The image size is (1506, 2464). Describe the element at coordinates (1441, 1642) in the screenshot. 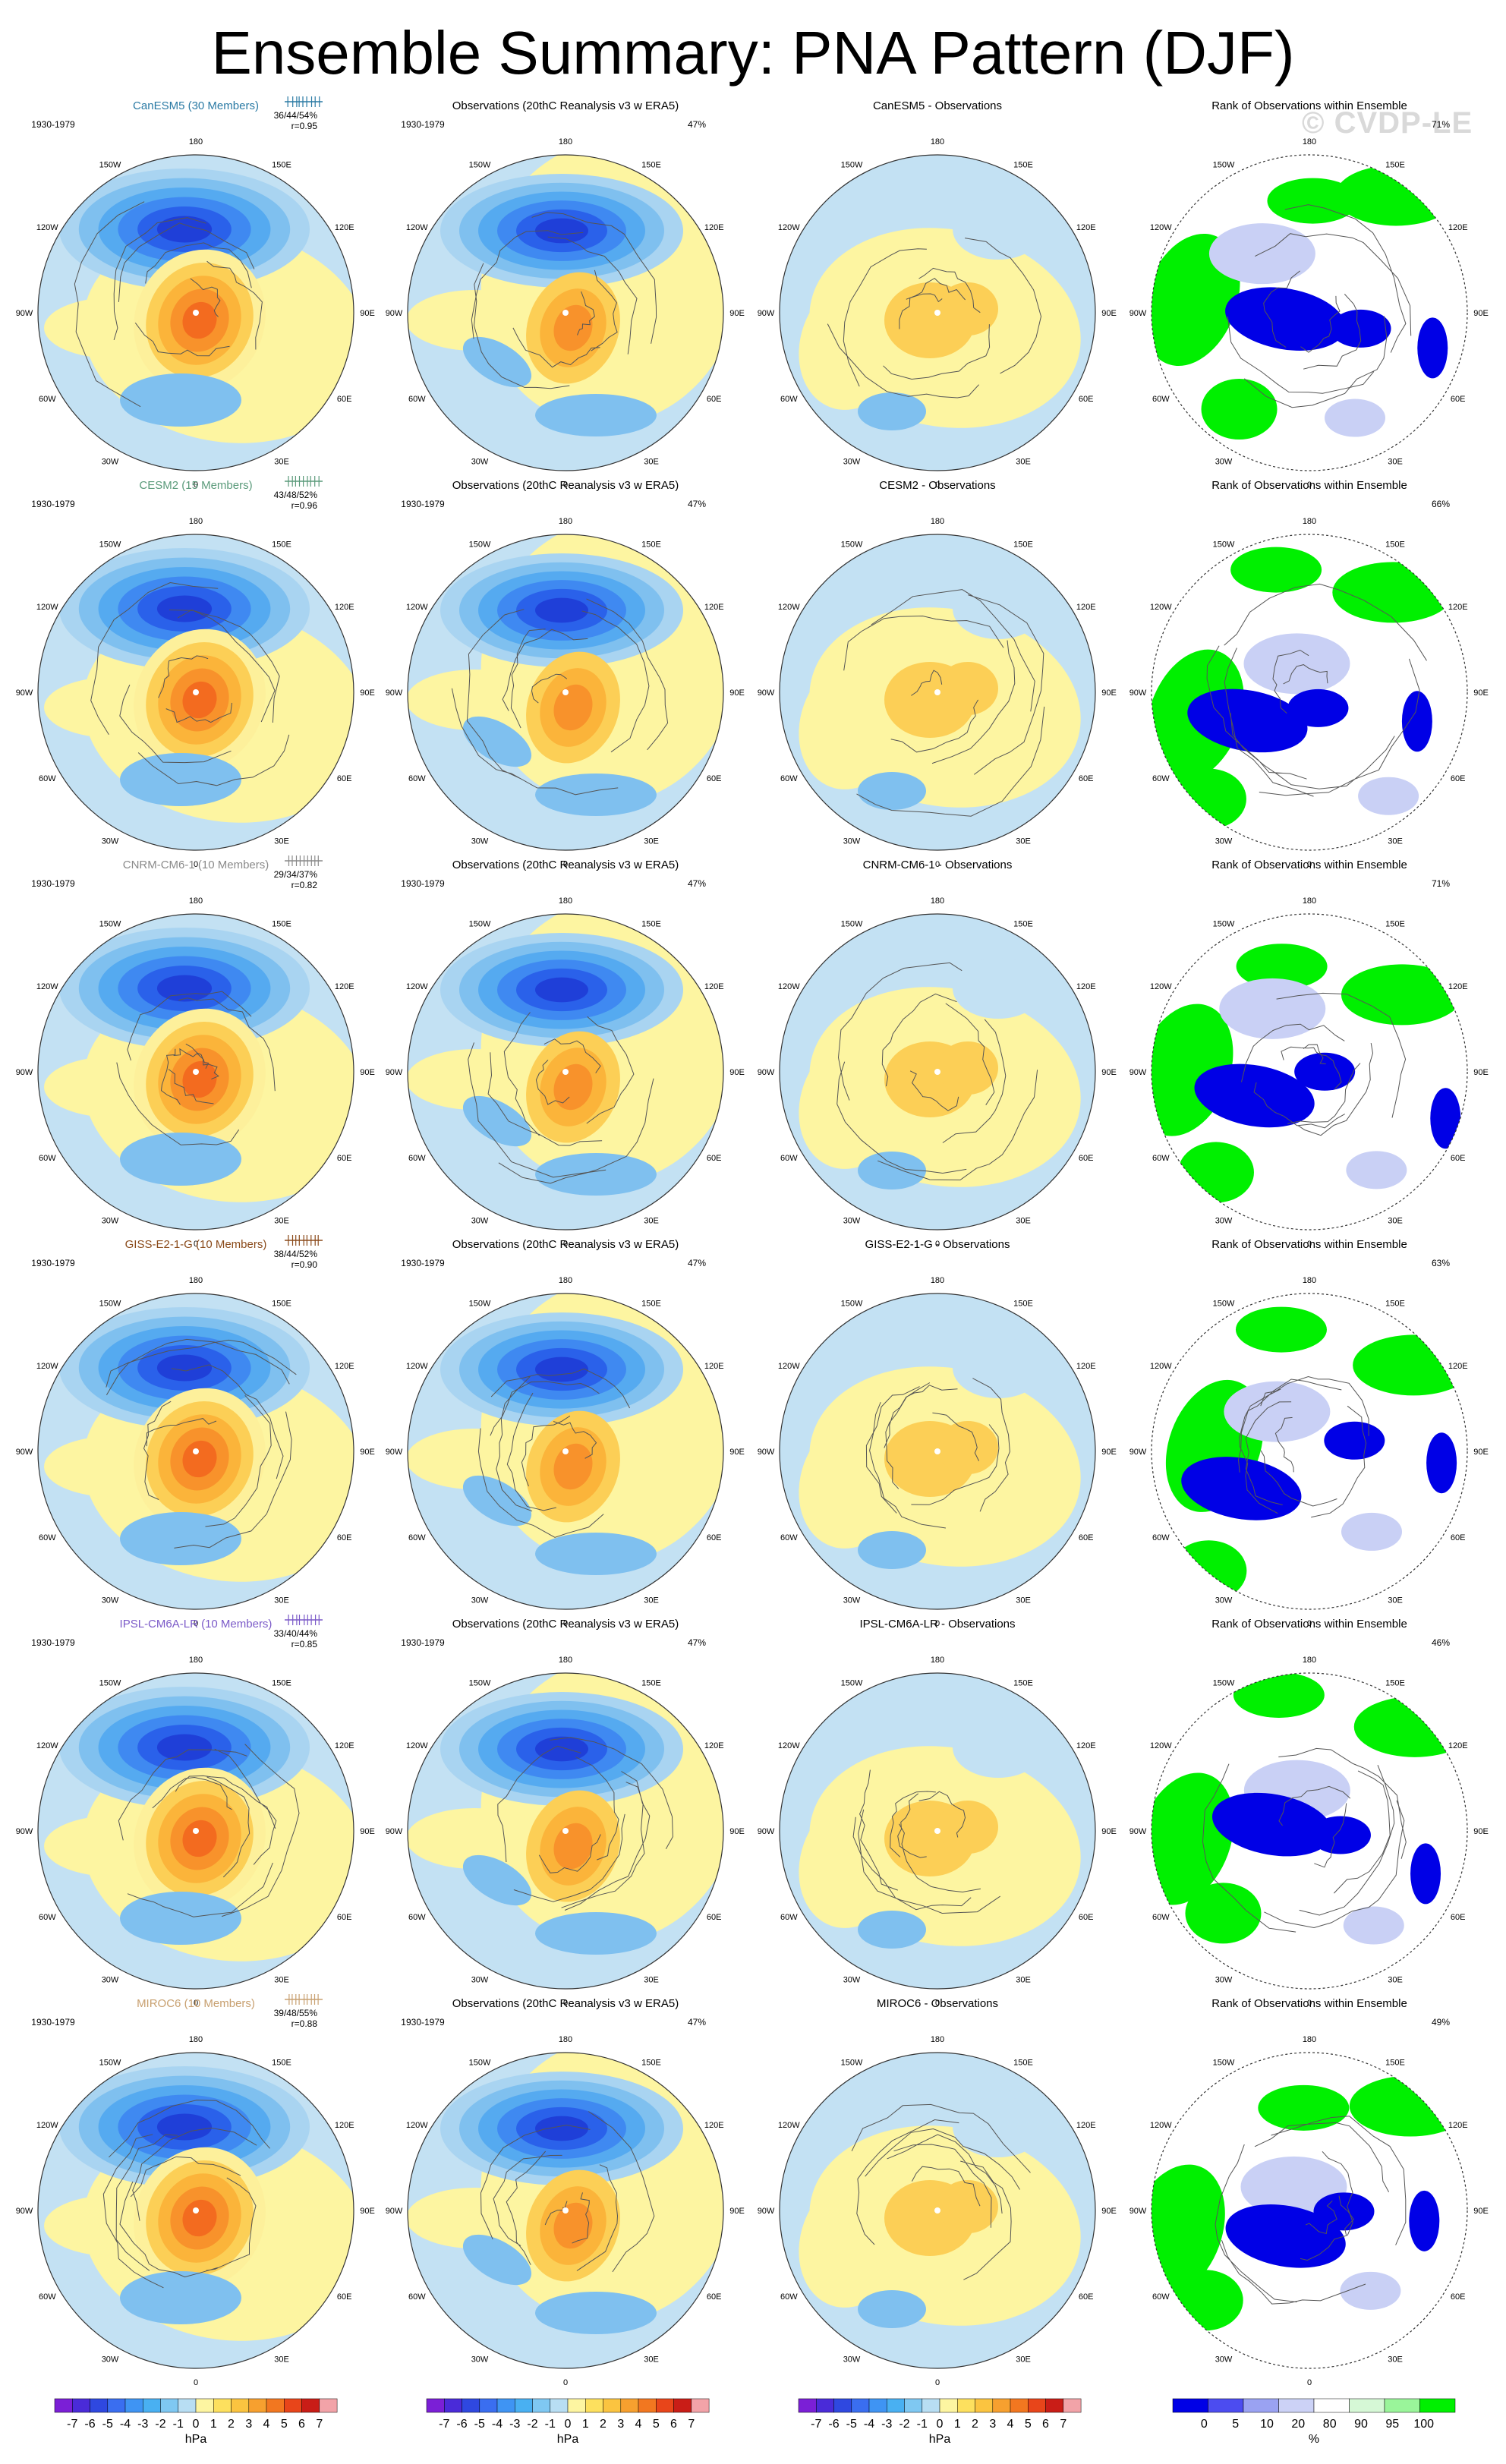

I see `rank-pct: 46%` at that location.